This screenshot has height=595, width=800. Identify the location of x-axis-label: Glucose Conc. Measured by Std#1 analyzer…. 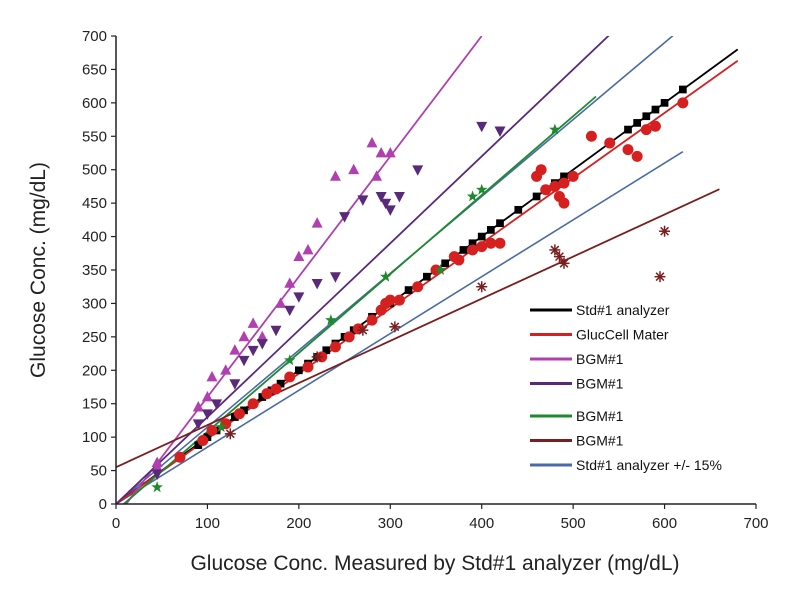
(434, 563).